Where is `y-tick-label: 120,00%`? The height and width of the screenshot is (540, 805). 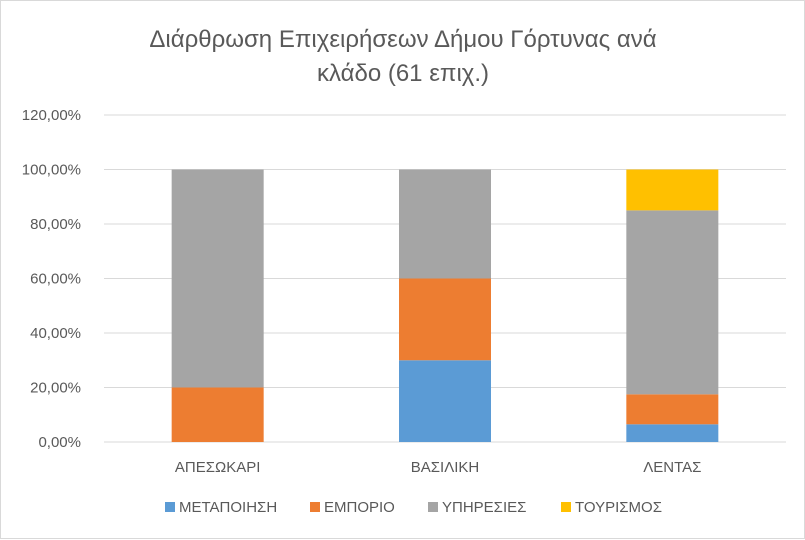 y-tick-label: 120,00% is located at coordinates (51, 115).